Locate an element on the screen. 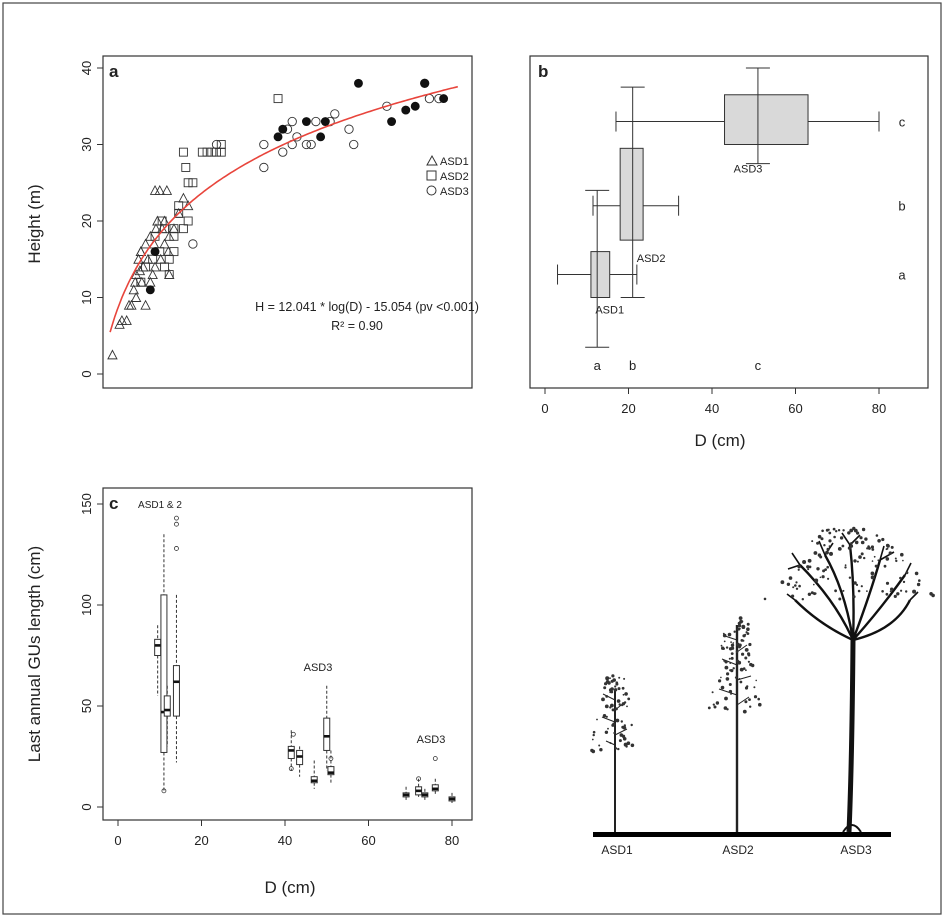  y-tick-label: 0 is located at coordinates (86, 373).